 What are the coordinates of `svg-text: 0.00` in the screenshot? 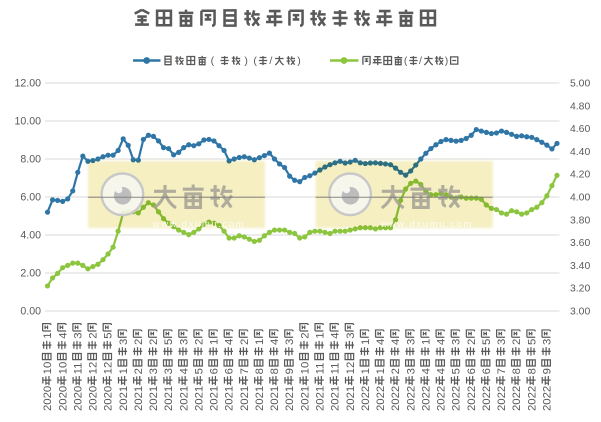 It's located at (30, 312).